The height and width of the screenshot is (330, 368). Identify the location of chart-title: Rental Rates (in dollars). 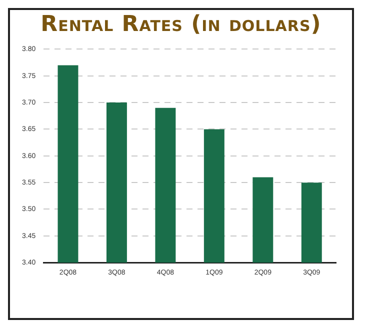
(181, 24).